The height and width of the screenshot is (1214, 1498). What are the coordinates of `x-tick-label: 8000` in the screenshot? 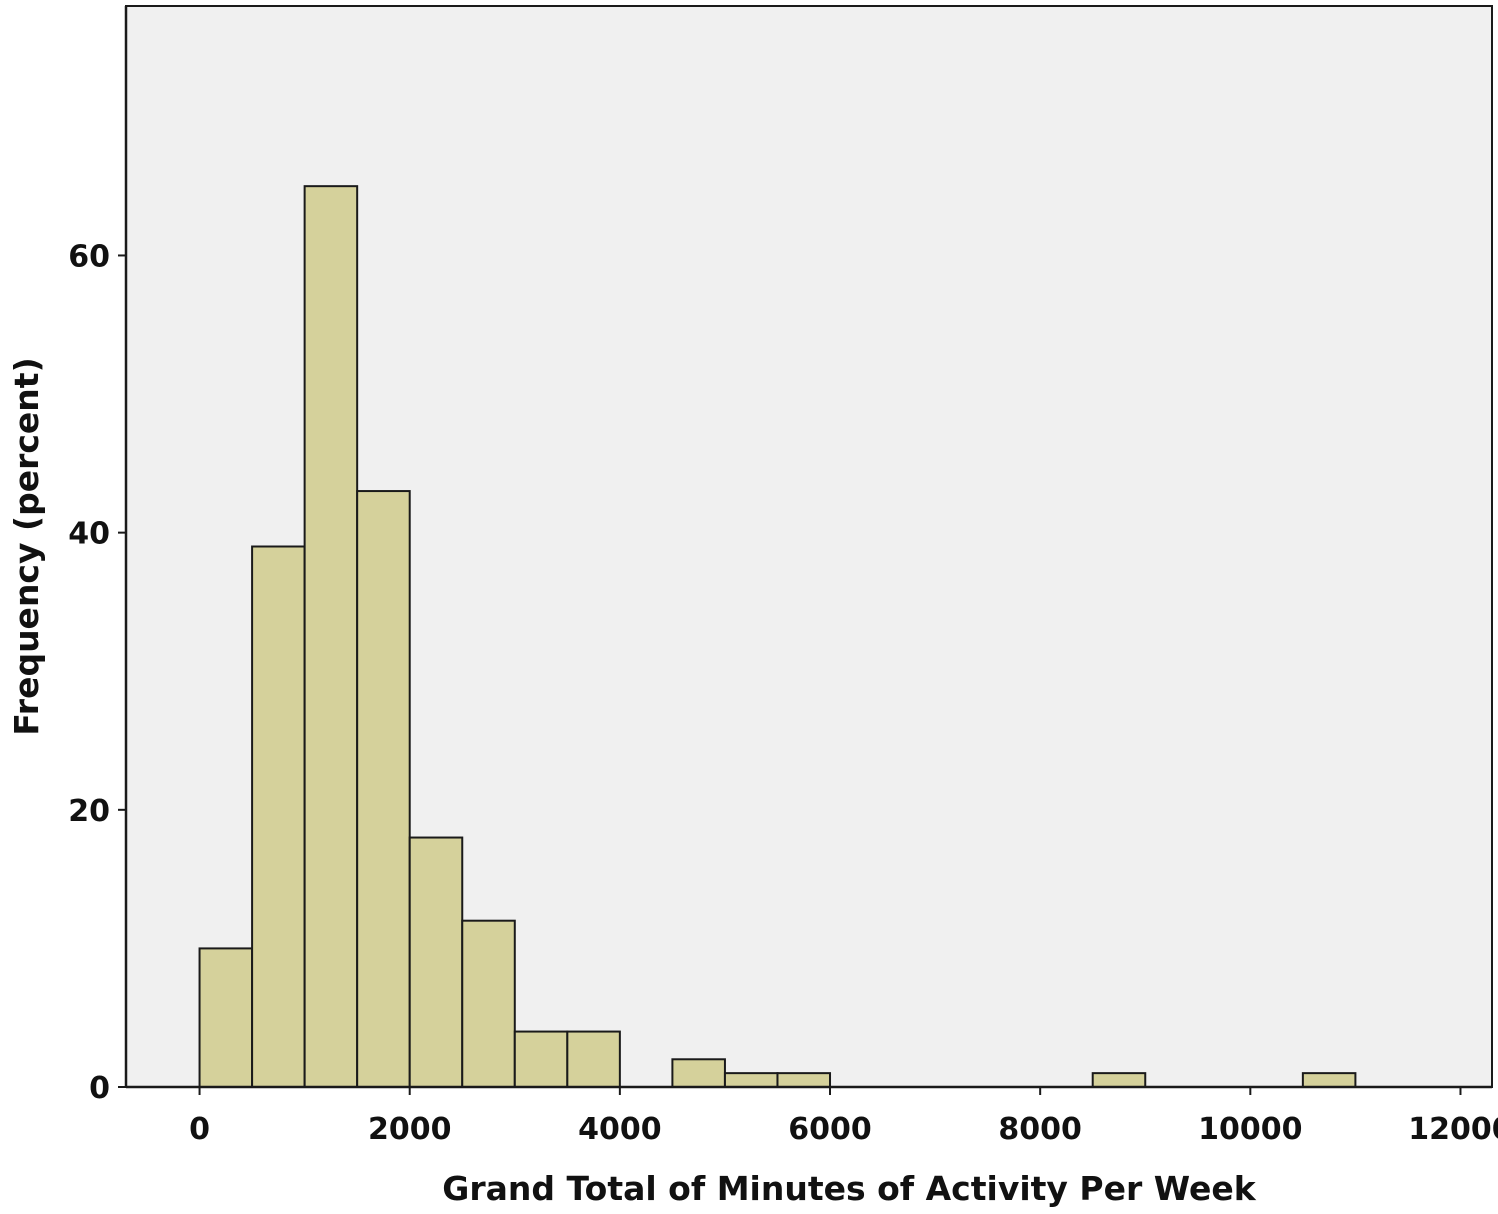 It's located at (1040, 1129).